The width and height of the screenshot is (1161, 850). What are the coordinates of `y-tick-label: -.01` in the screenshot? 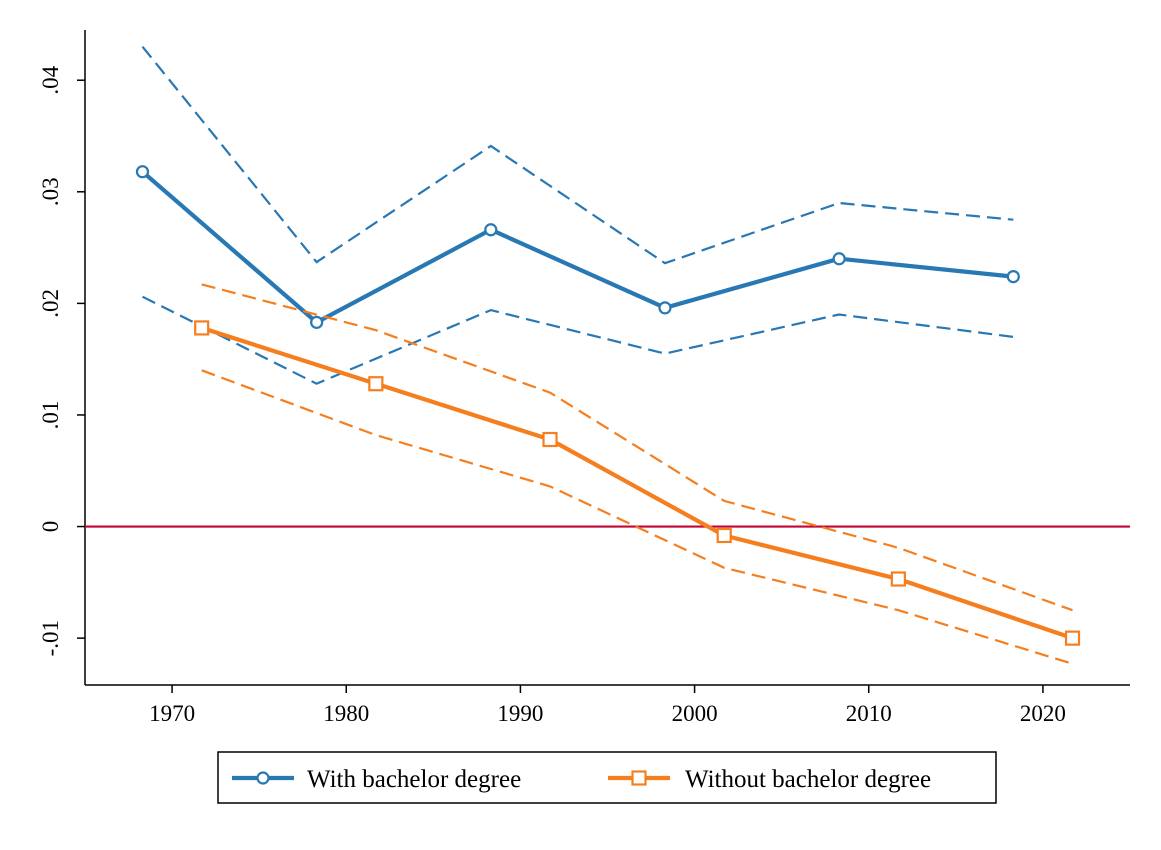 It's located at (50, 638).